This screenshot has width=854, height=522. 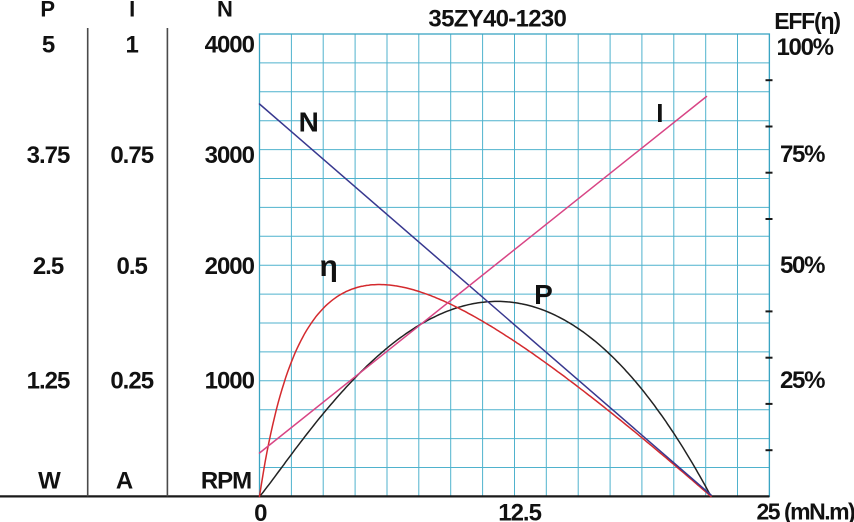 I want to click on svg-text: 2.5, so click(x=48, y=266).